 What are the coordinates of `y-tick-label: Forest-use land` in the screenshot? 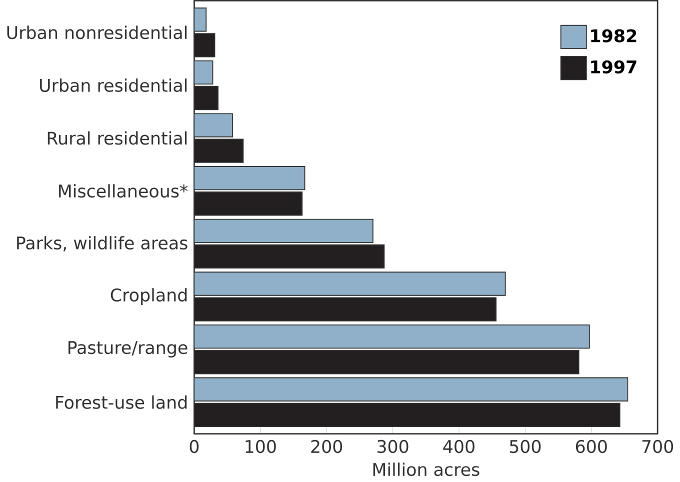 It's located at (121, 402).